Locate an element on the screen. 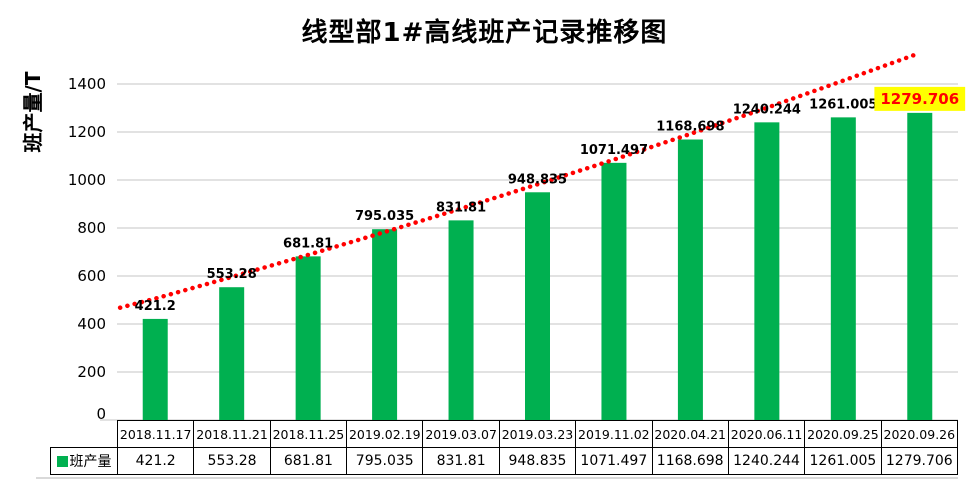 The height and width of the screenshot is (488, 969). date-cell: 2020.09.25 is located at coordinates (843, 434).